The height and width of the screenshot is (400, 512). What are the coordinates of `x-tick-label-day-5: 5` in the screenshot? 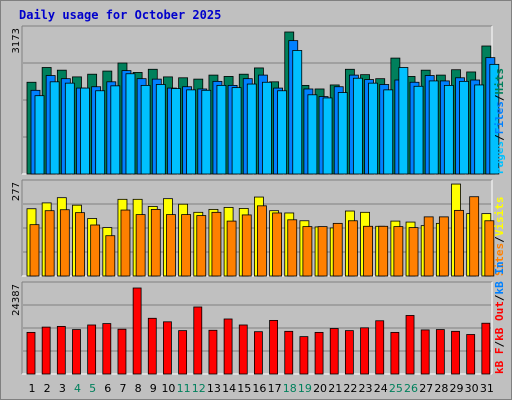 It's located at (92, 388).